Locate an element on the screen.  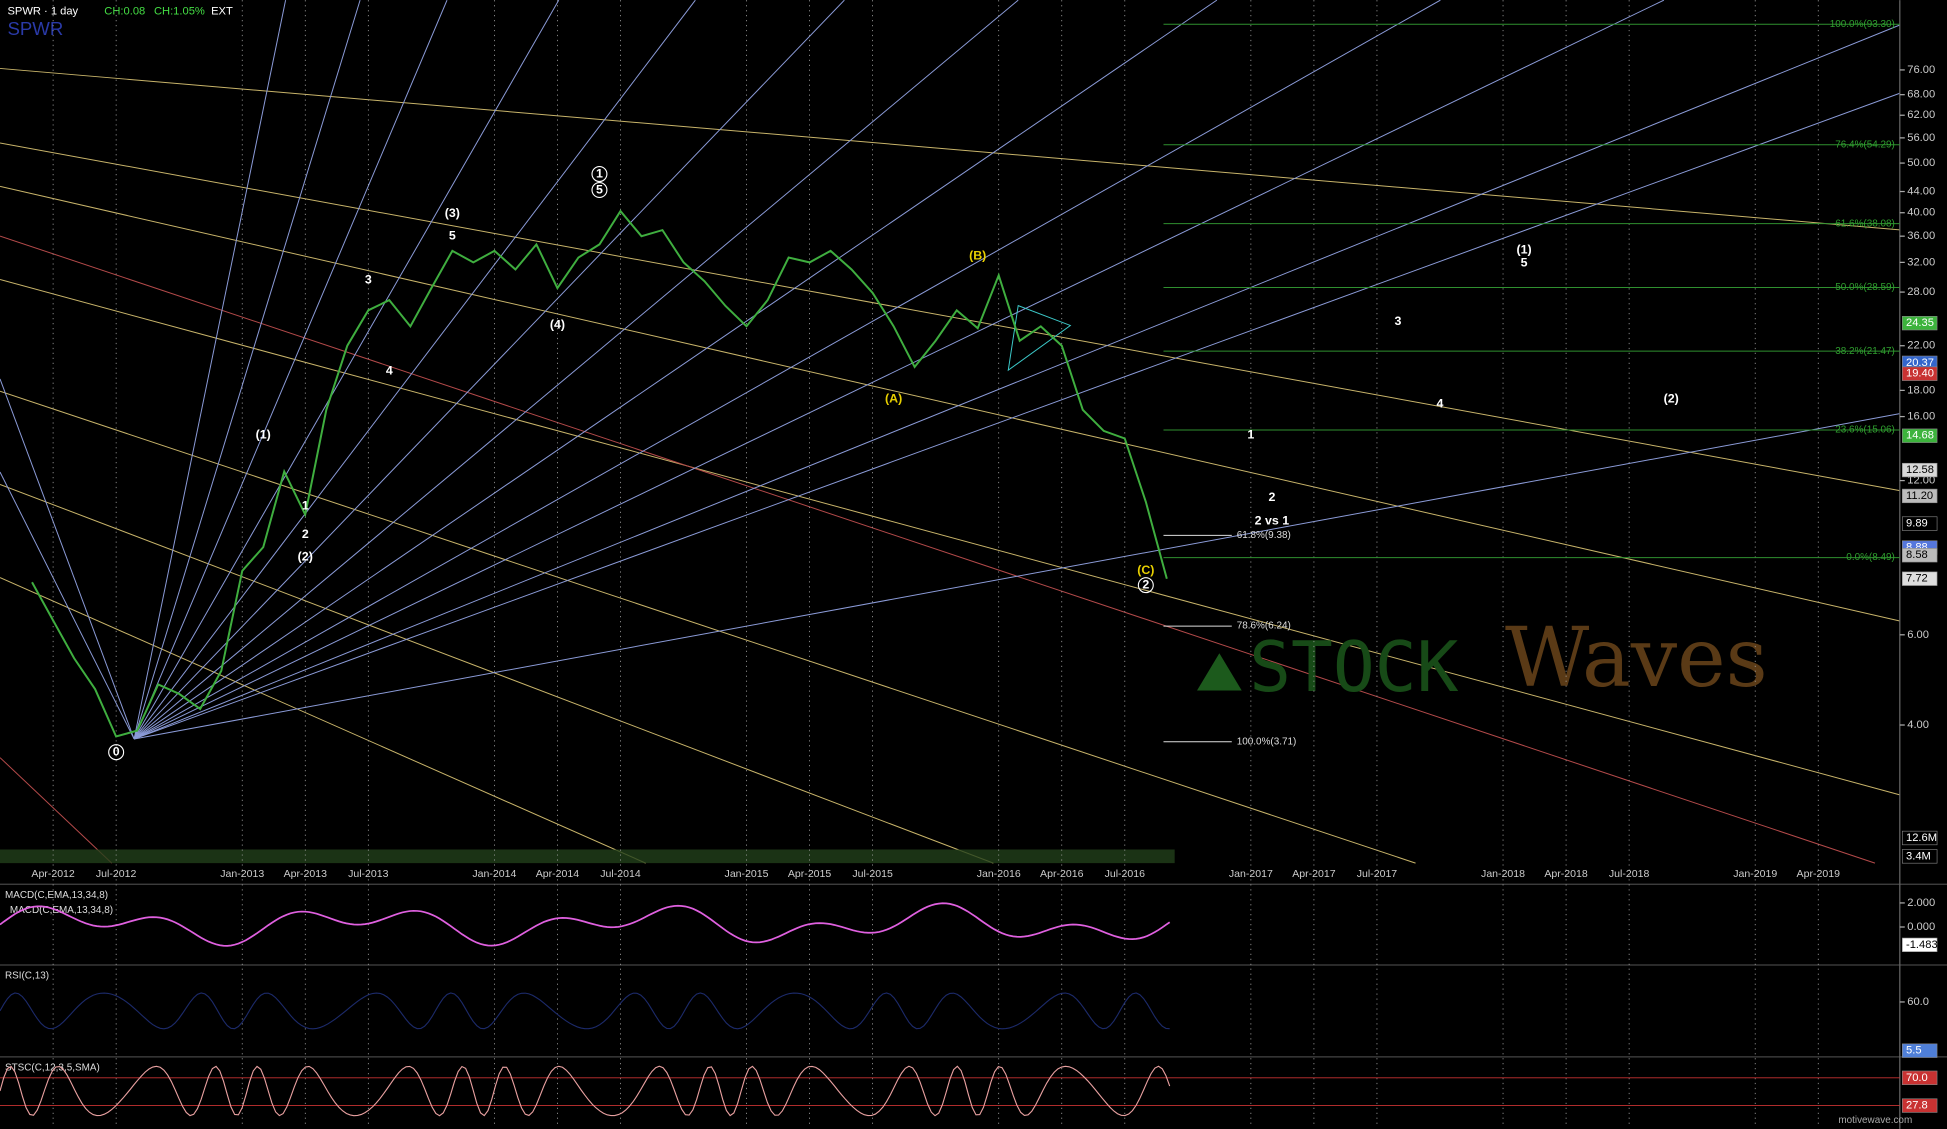
pane-title: RSI(C,13) is located at coordinates (27, 976).